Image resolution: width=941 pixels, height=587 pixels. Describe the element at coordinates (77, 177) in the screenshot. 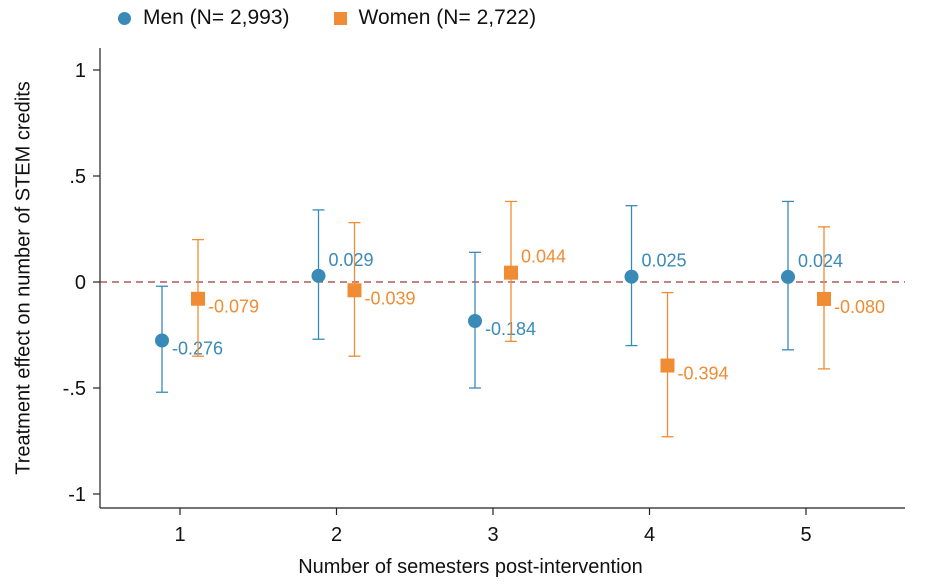

I see `y-tick-label: .5` at that location.